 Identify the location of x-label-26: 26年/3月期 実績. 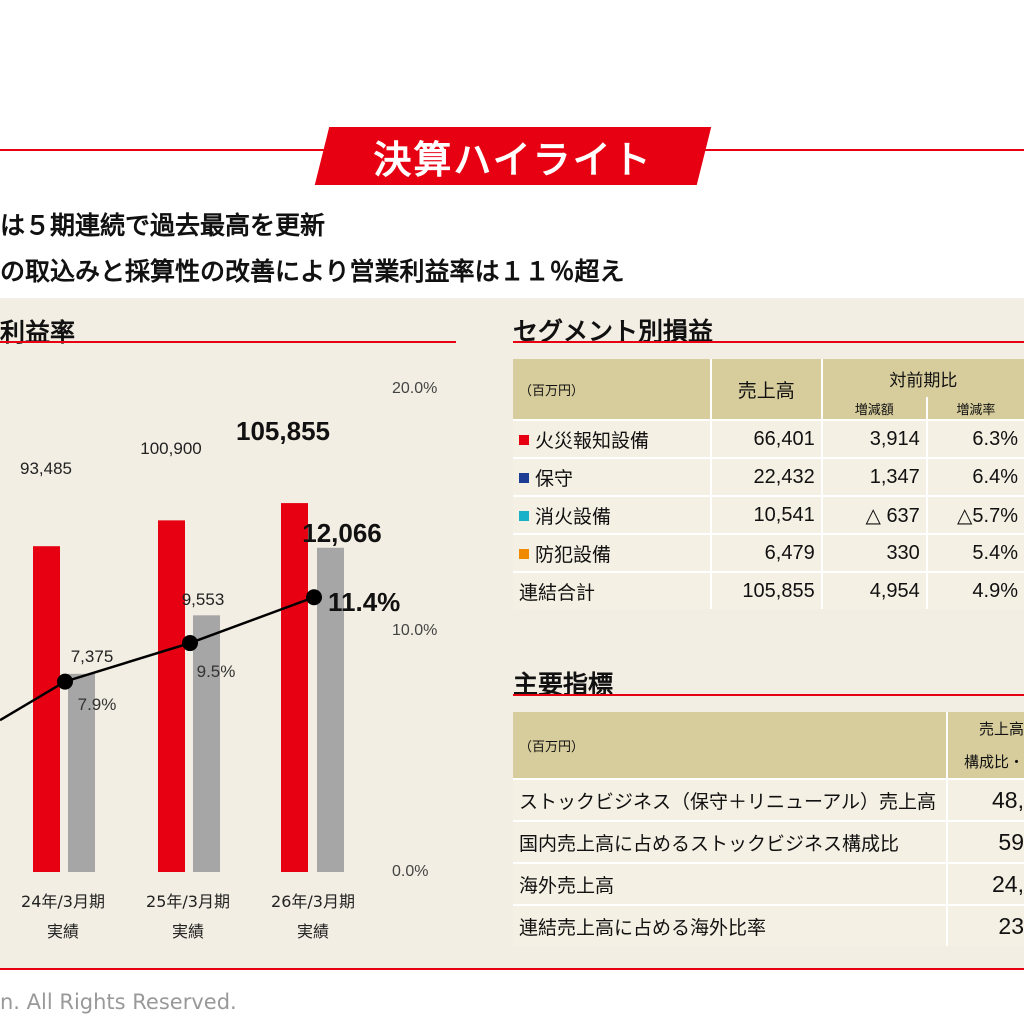
(313, 917).